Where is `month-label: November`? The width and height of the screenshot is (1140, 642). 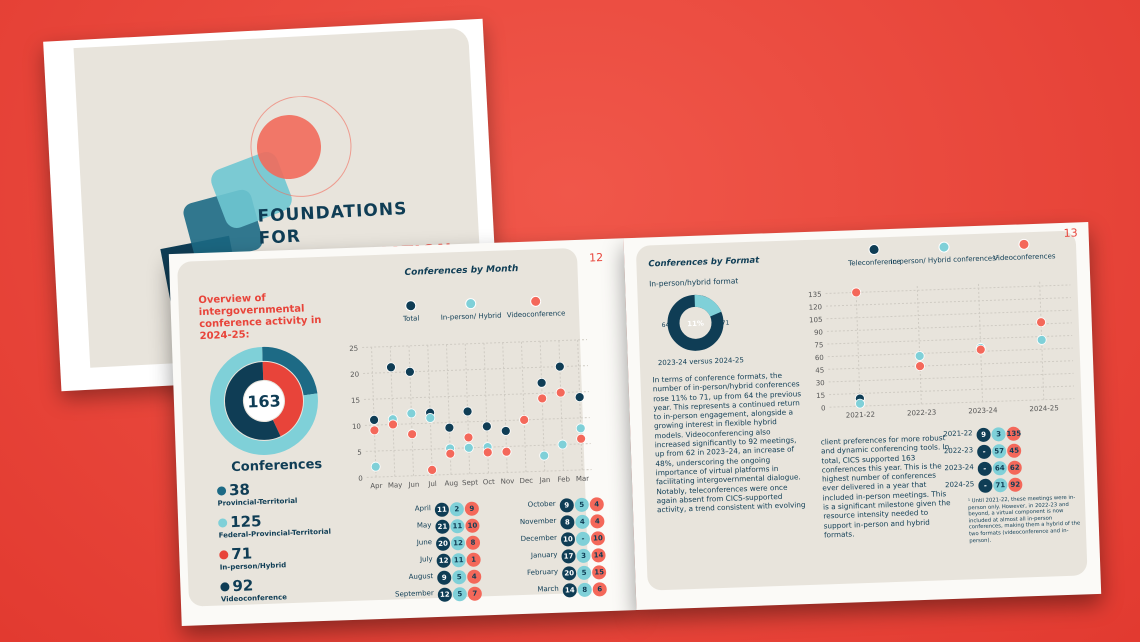
month-label: November is located at coordinates (538, 521).